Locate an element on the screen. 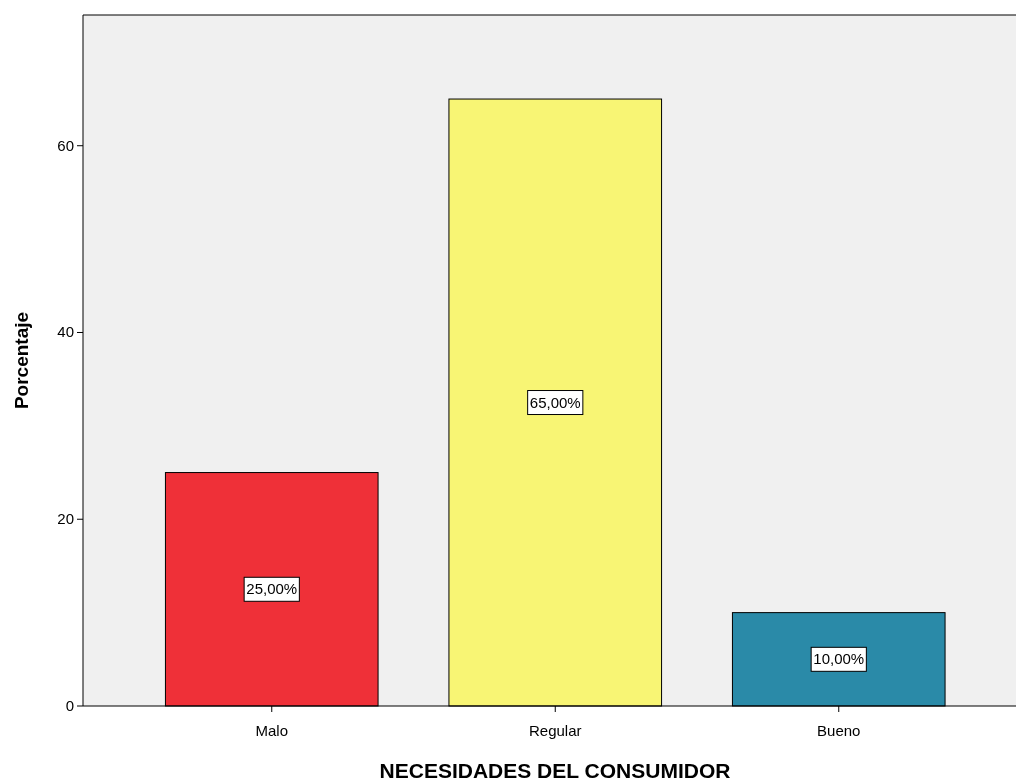  data-label: 65,00% is located at coordinates (555, 402).